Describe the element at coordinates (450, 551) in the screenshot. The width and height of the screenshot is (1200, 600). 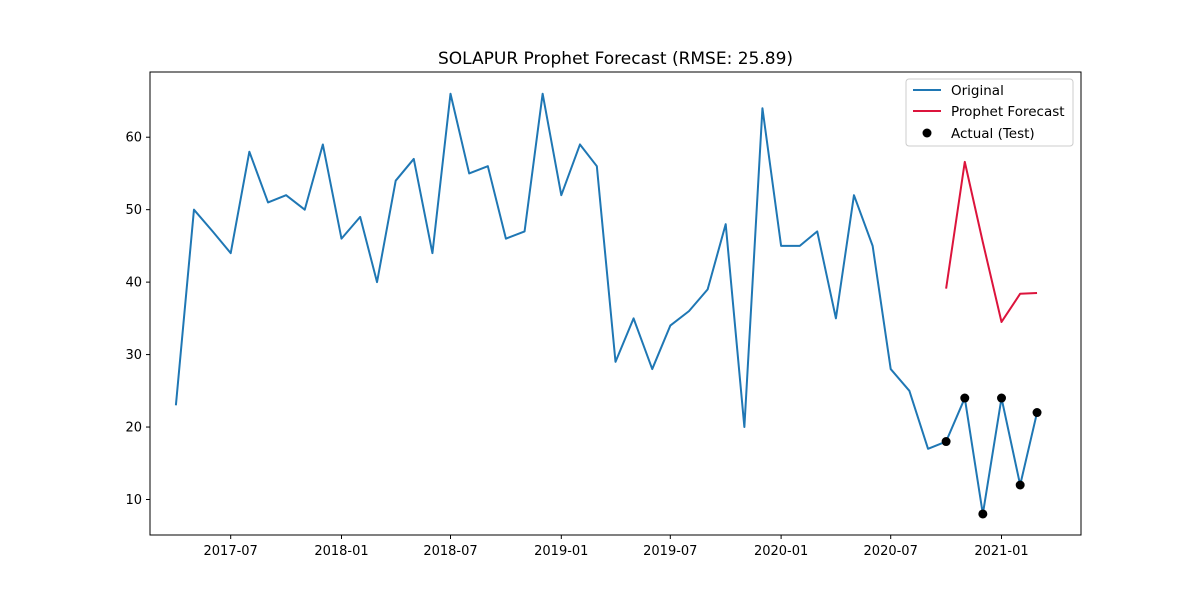
I see `x-tick-label: 2018-07` at that location.